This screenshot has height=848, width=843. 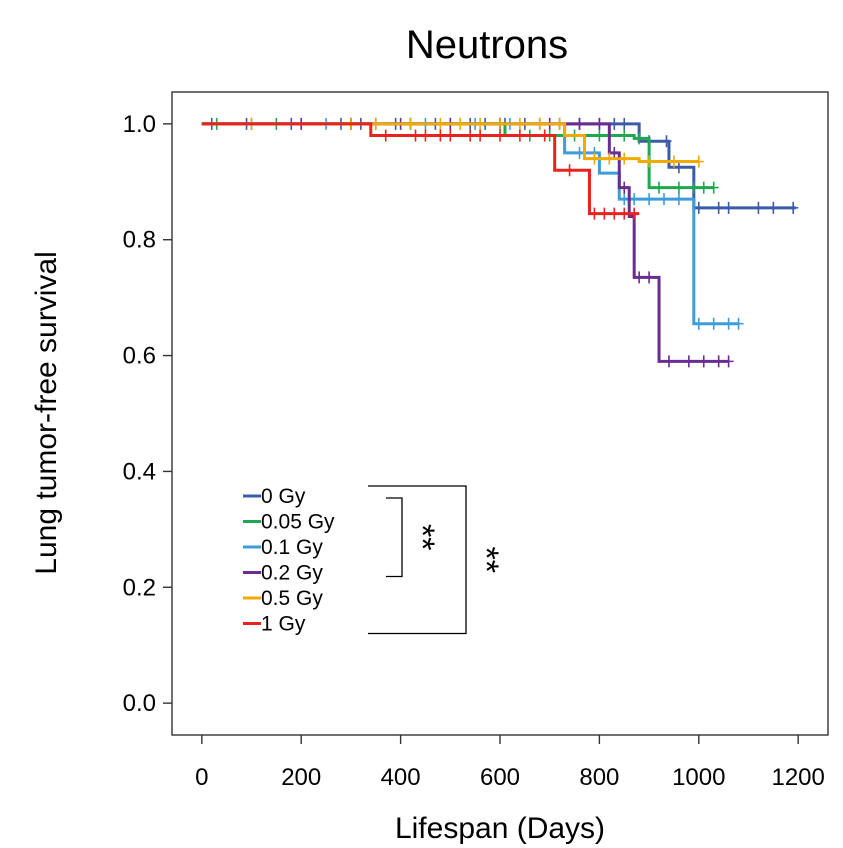 What do you see at coordinates (797, 777) in the screenshot?
I see `x-tick-label: 1200` at bounding box center [797, 777].